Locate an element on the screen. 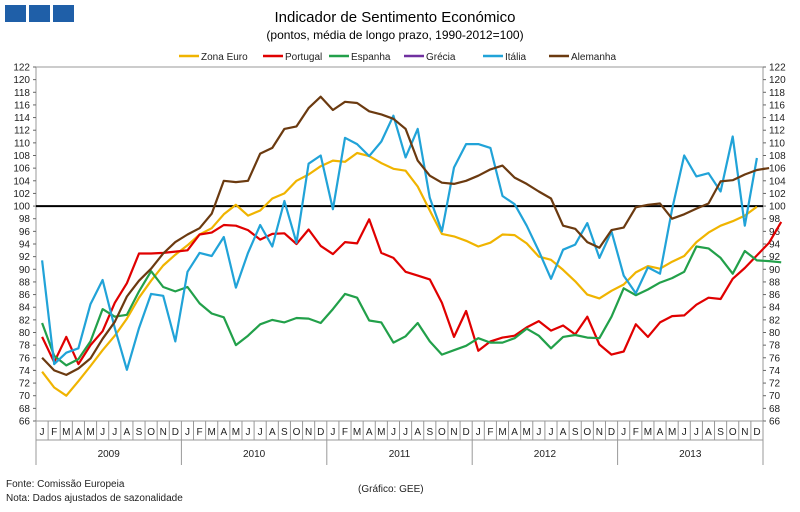  y-tick-label-right: 78 is located at coordinates (775, 346).